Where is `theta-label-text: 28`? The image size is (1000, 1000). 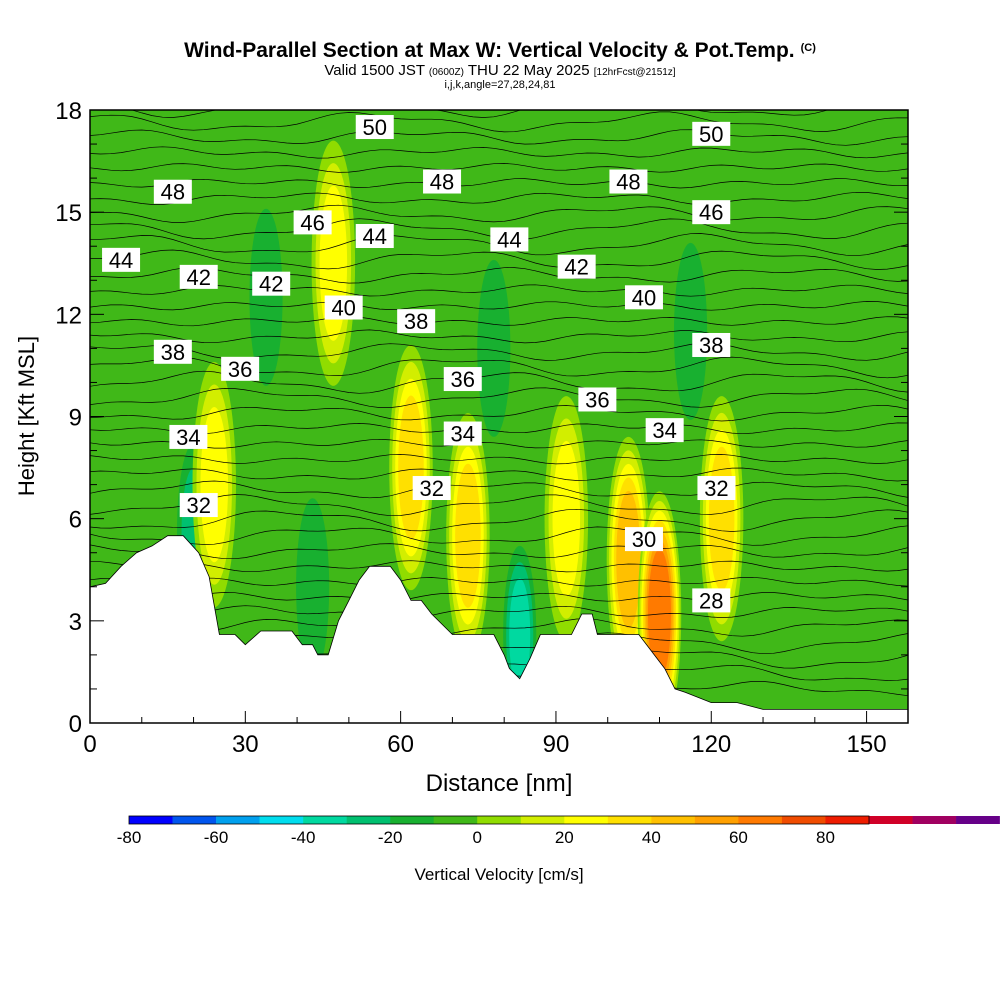 theta-label-text: 28 is located at coordinates (711, 600).